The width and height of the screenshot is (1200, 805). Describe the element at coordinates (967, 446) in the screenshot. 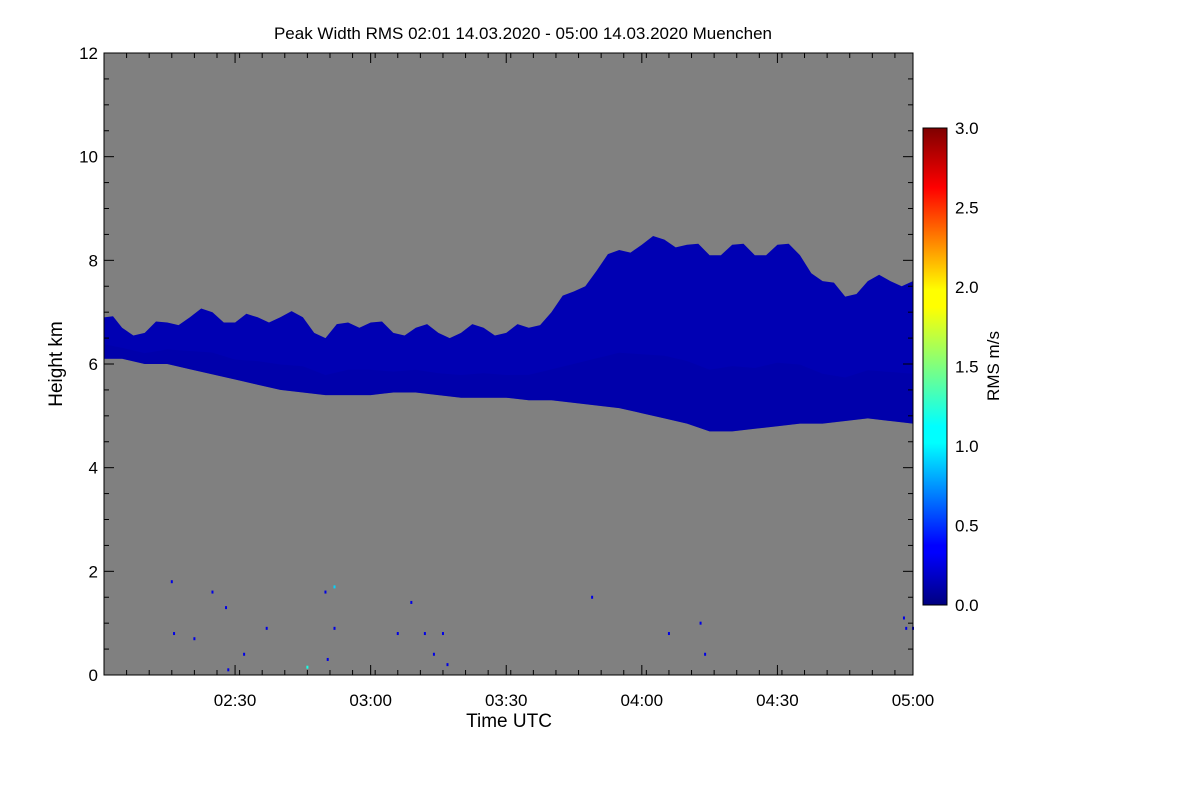

I see `colorbar-tick-label: 1.0` at that location.